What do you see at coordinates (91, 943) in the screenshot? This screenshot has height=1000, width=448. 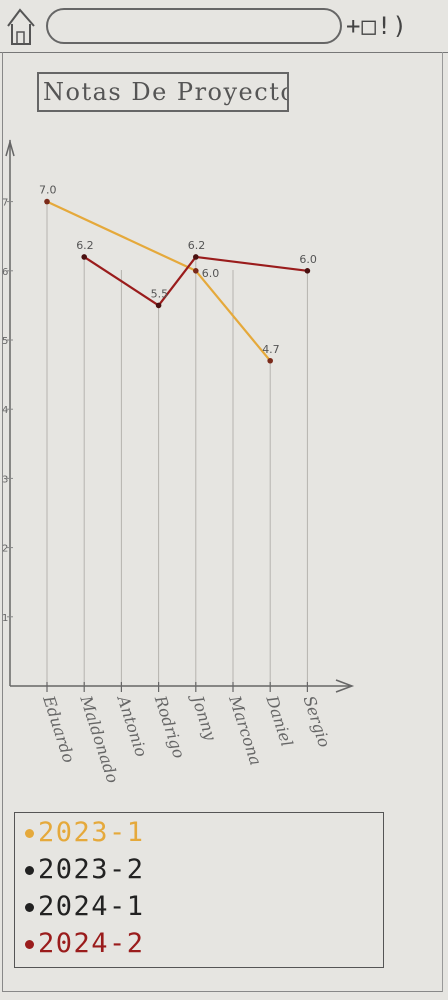 I see `legend-label: 2024-2` at bounding box center [91, 943].